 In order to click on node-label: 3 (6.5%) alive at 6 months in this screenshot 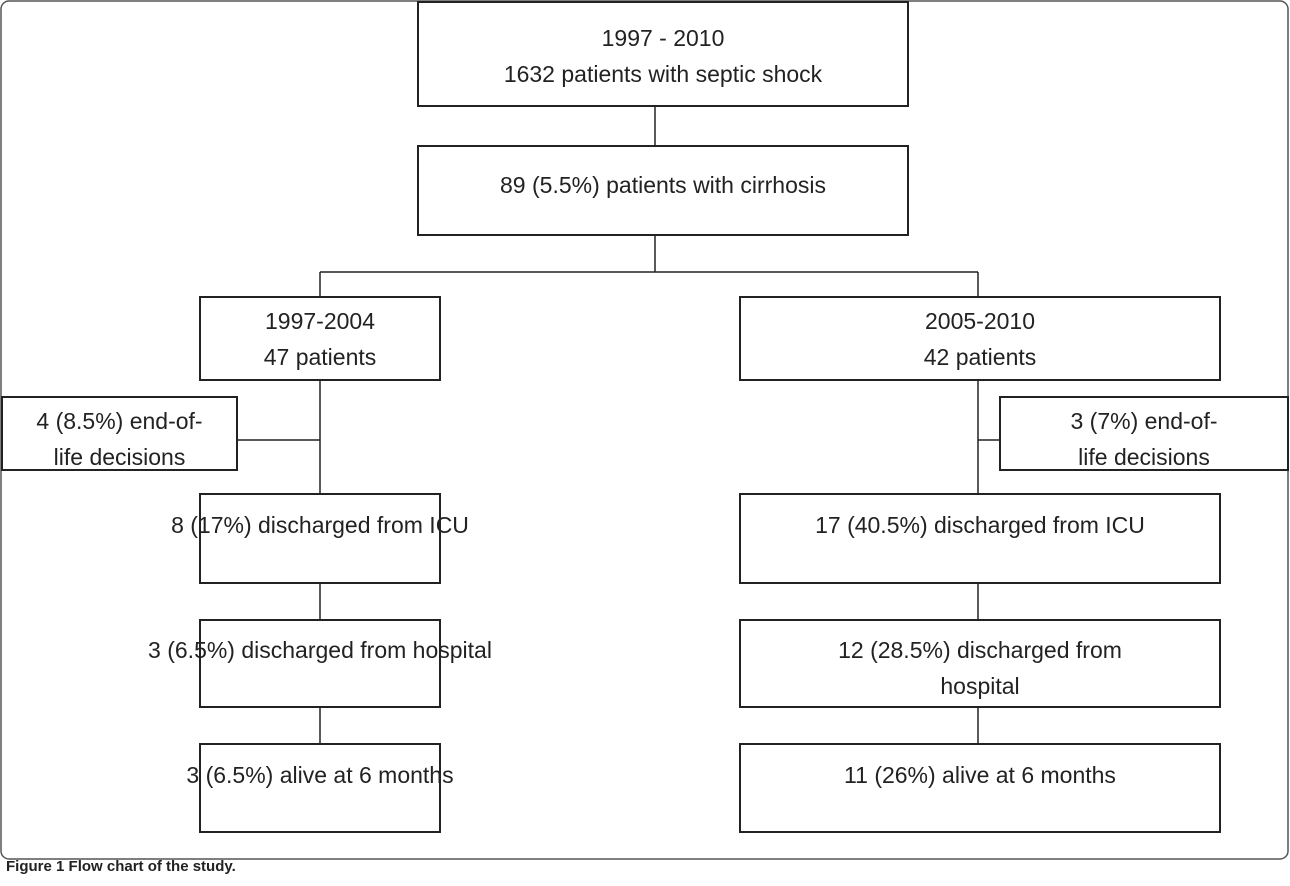, I will do `click(319, 775)`.